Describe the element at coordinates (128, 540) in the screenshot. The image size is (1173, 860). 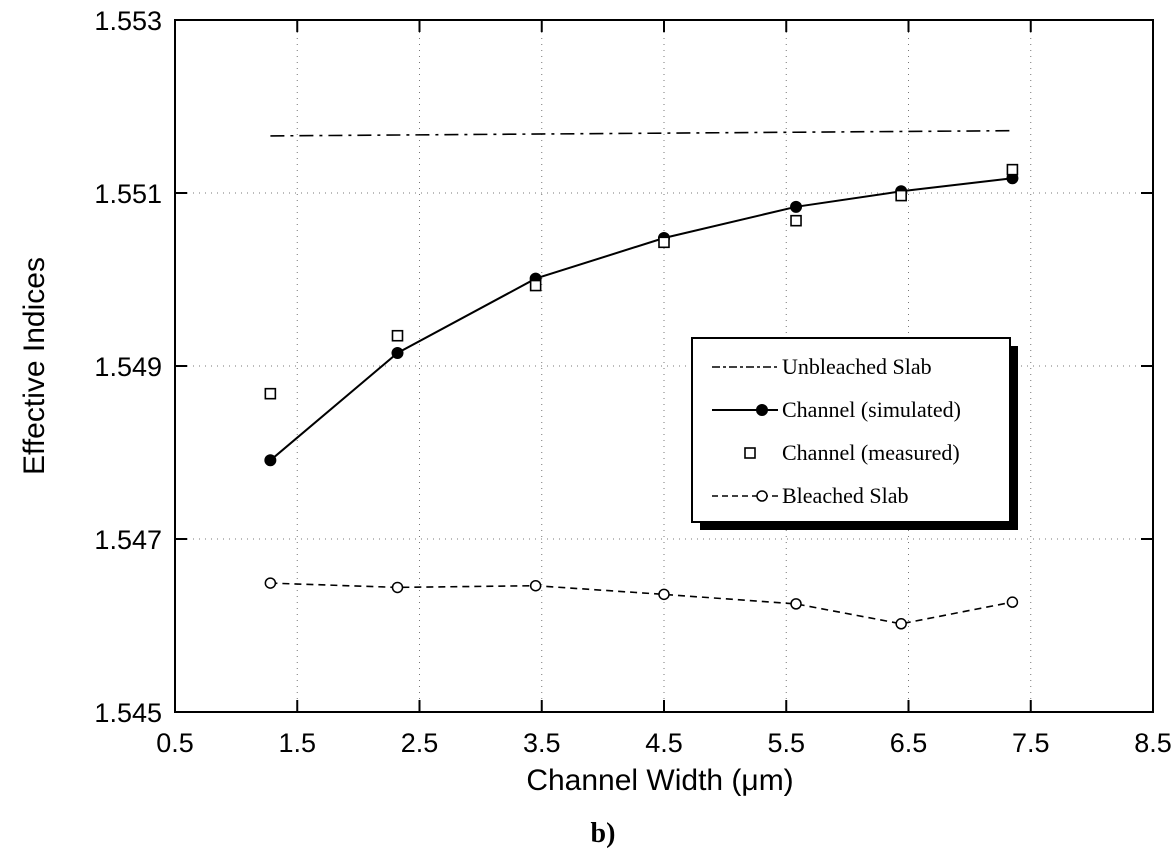
I see `y-tick-label: 1.547` at that location.